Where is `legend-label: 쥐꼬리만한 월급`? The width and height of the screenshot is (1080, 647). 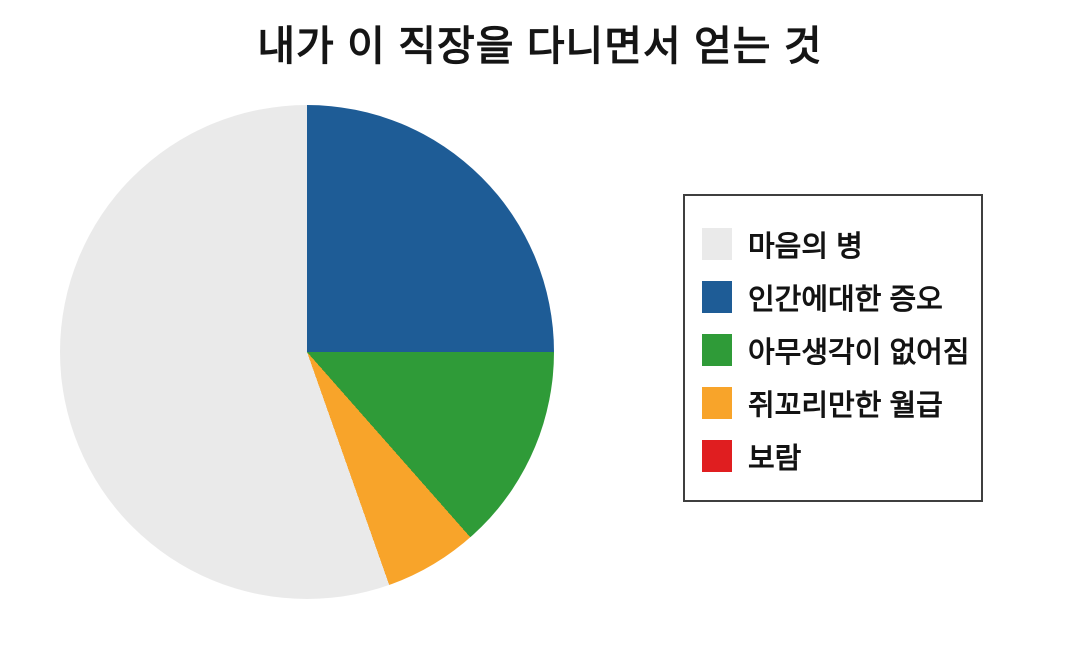
legend-label: 쥐꼬리만한 월급 is located at coordinates (845, 405).